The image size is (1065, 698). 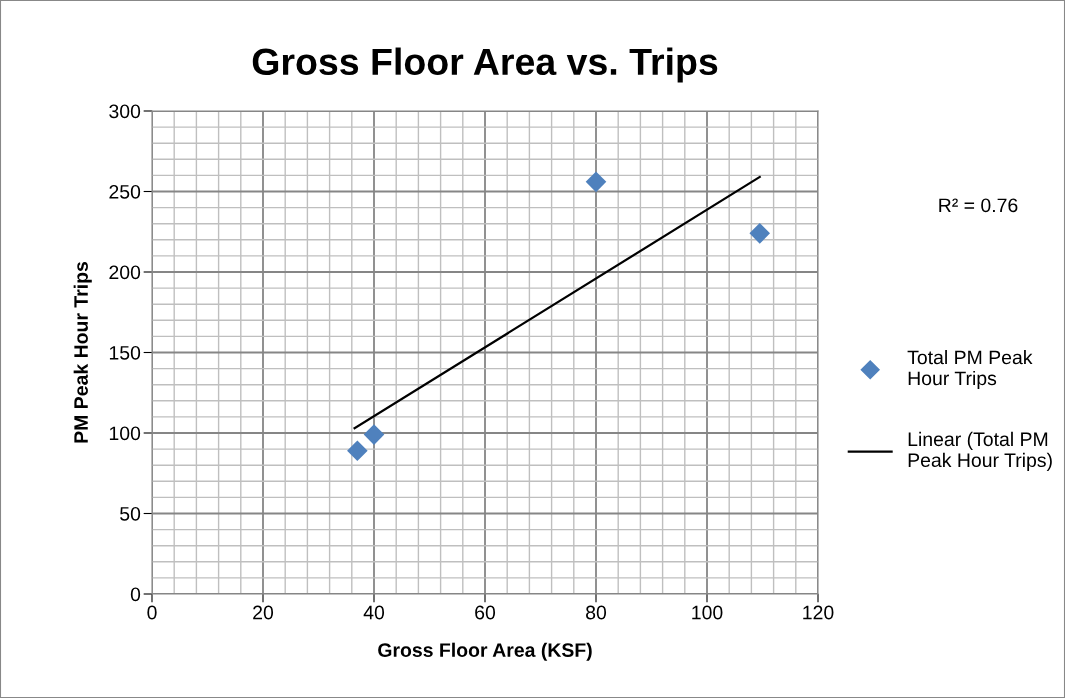 What do you see at coordinates (596, 612) in the screenshot?
I see `x-tick-label: 80` at bounding box center [596, 612].